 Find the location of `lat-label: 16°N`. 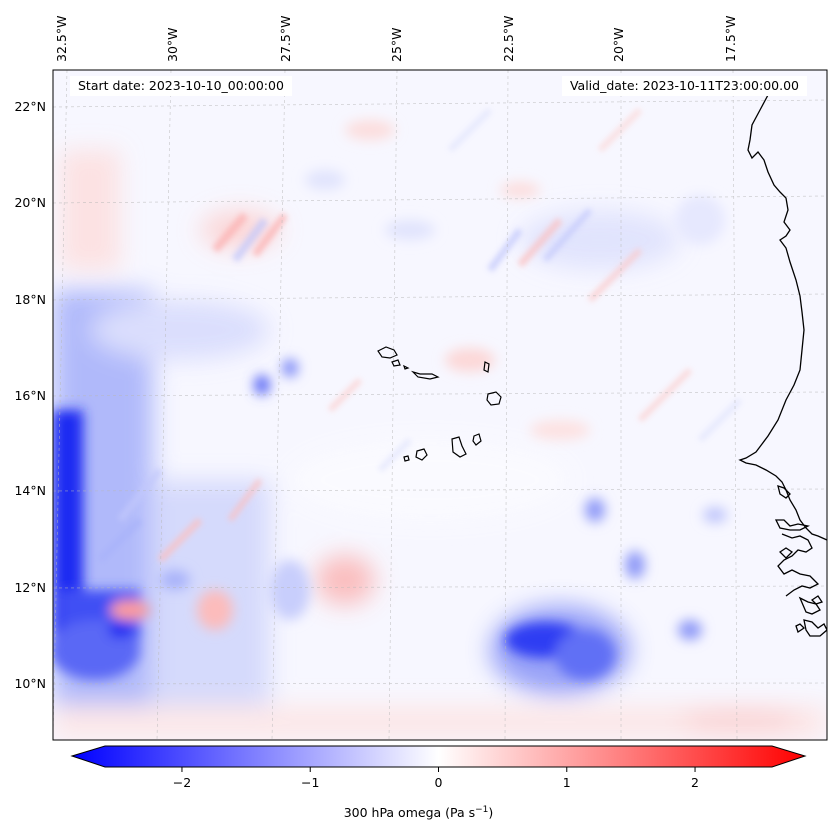

lat-label: 16°N is located at coordinates (30, 395).